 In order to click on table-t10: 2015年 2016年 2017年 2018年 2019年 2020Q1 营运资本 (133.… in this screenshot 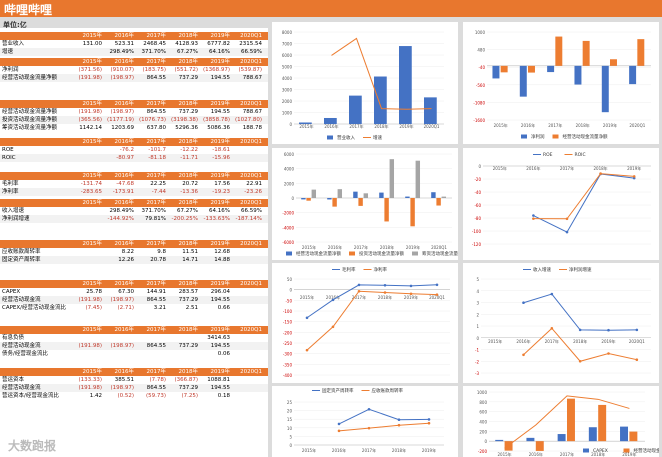, I will do `click(134, 384)`.